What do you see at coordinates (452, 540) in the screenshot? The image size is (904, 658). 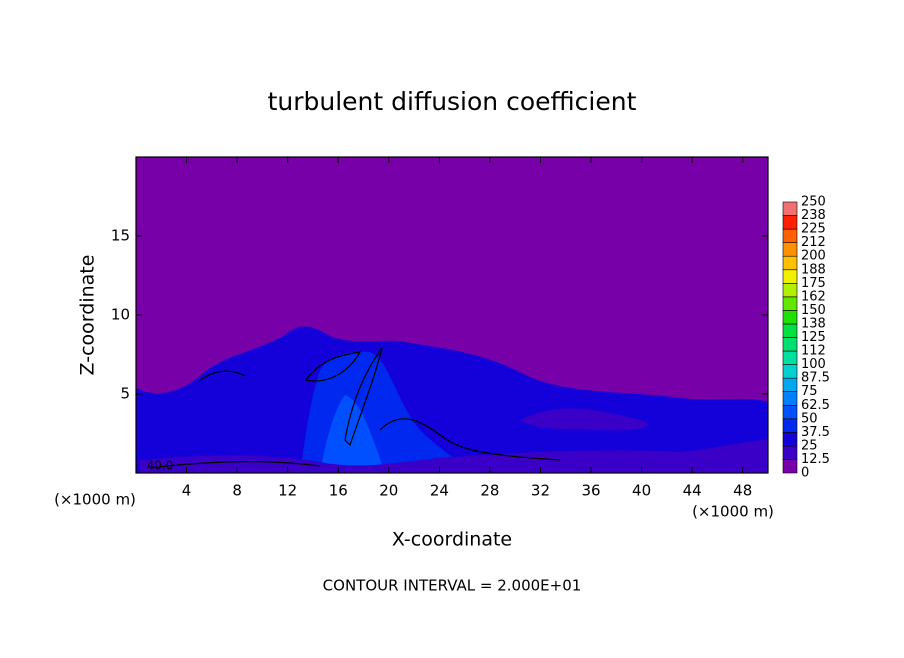 I see `x-axis-label: X-coordinate` at bounding box center [452, 540].